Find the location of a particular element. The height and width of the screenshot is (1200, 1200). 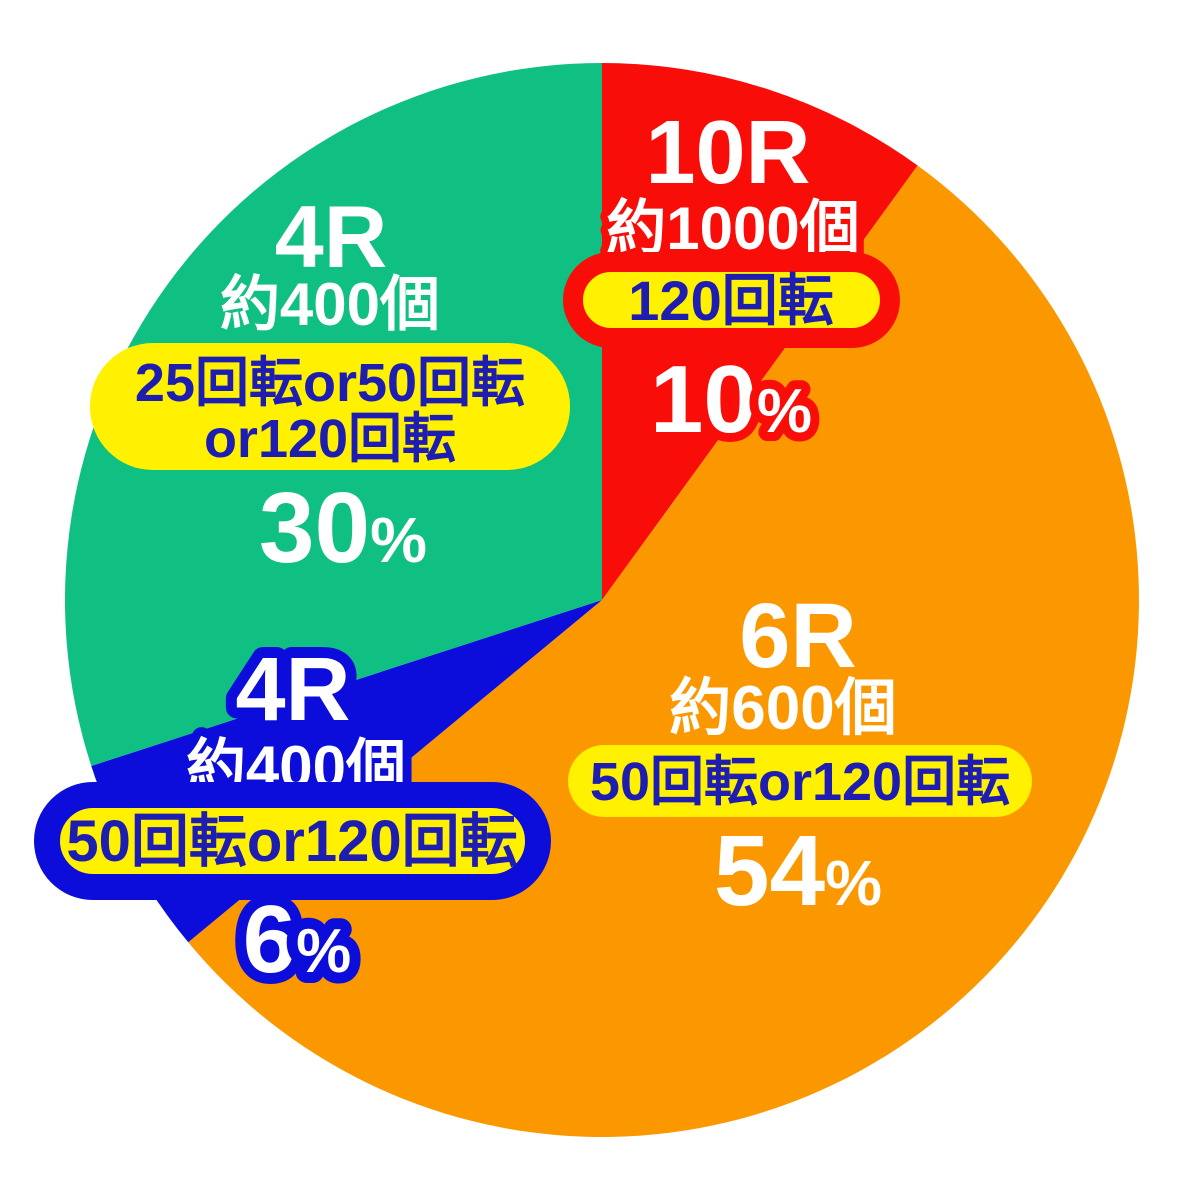

slice-label-group-4R-blue: 4R 約400個 50回転or120回転 6% is located at coordinates (292, 816).